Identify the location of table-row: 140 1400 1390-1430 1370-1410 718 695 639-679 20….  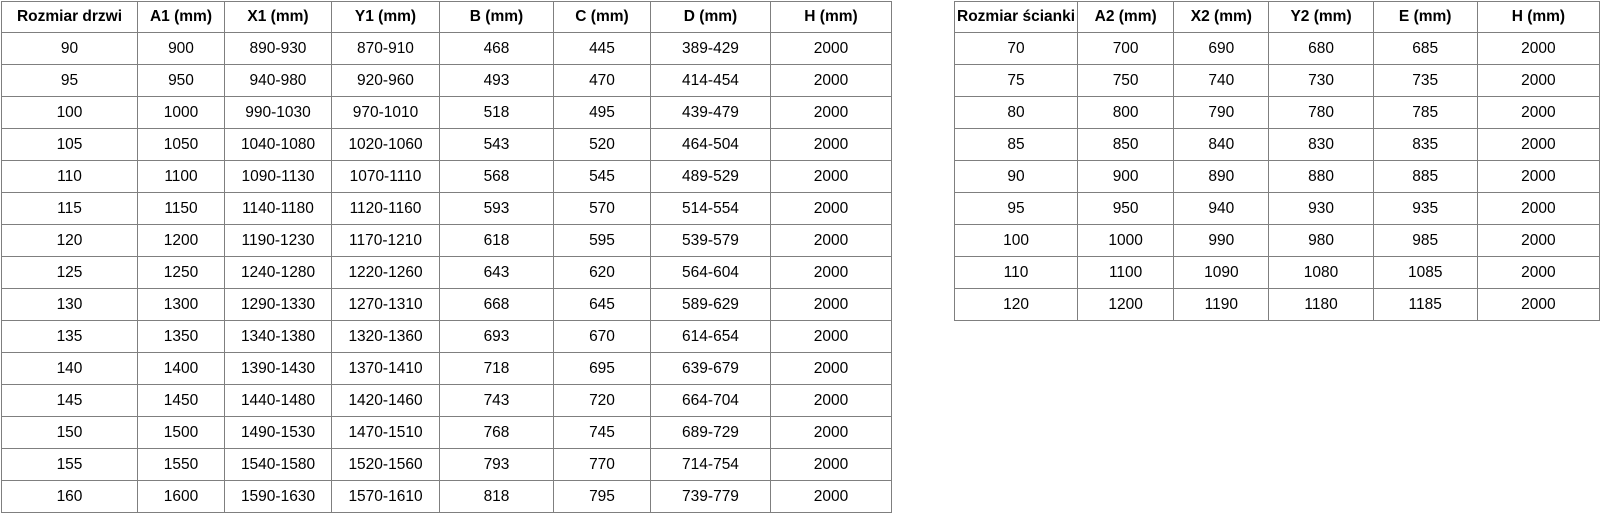
(446, 368).